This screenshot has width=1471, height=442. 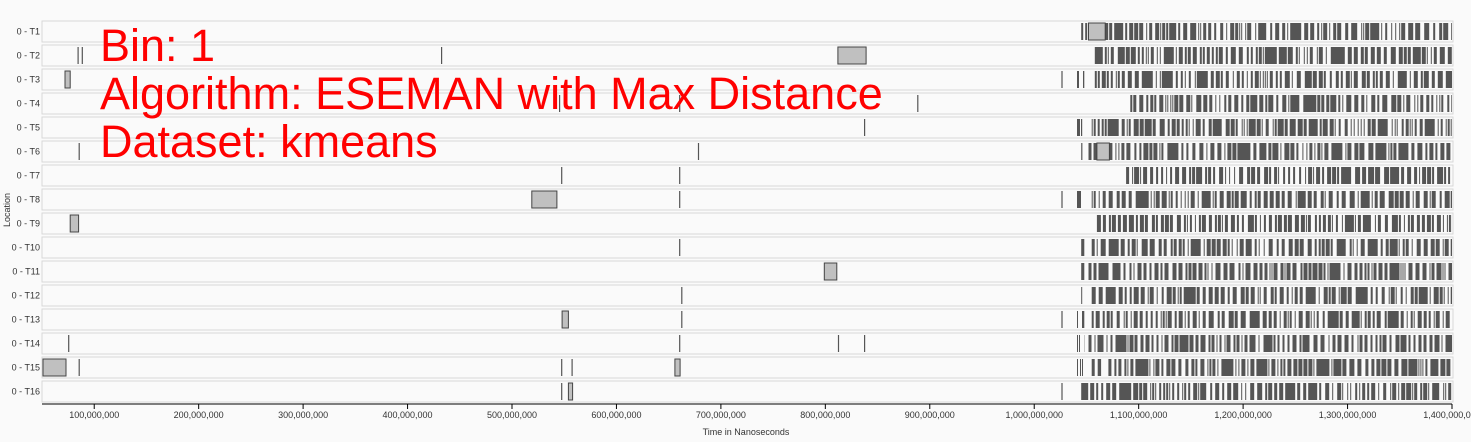 What do you see at coordinates (677, 367) in the screenshot?
I see `event-box` at bounding box center [677, 367].